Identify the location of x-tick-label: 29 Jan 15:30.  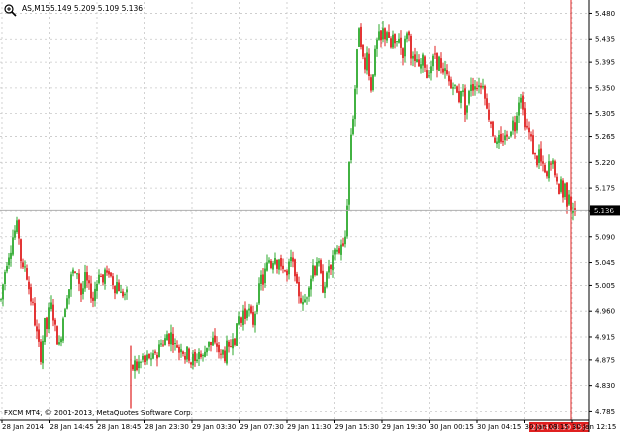
(357, 427).